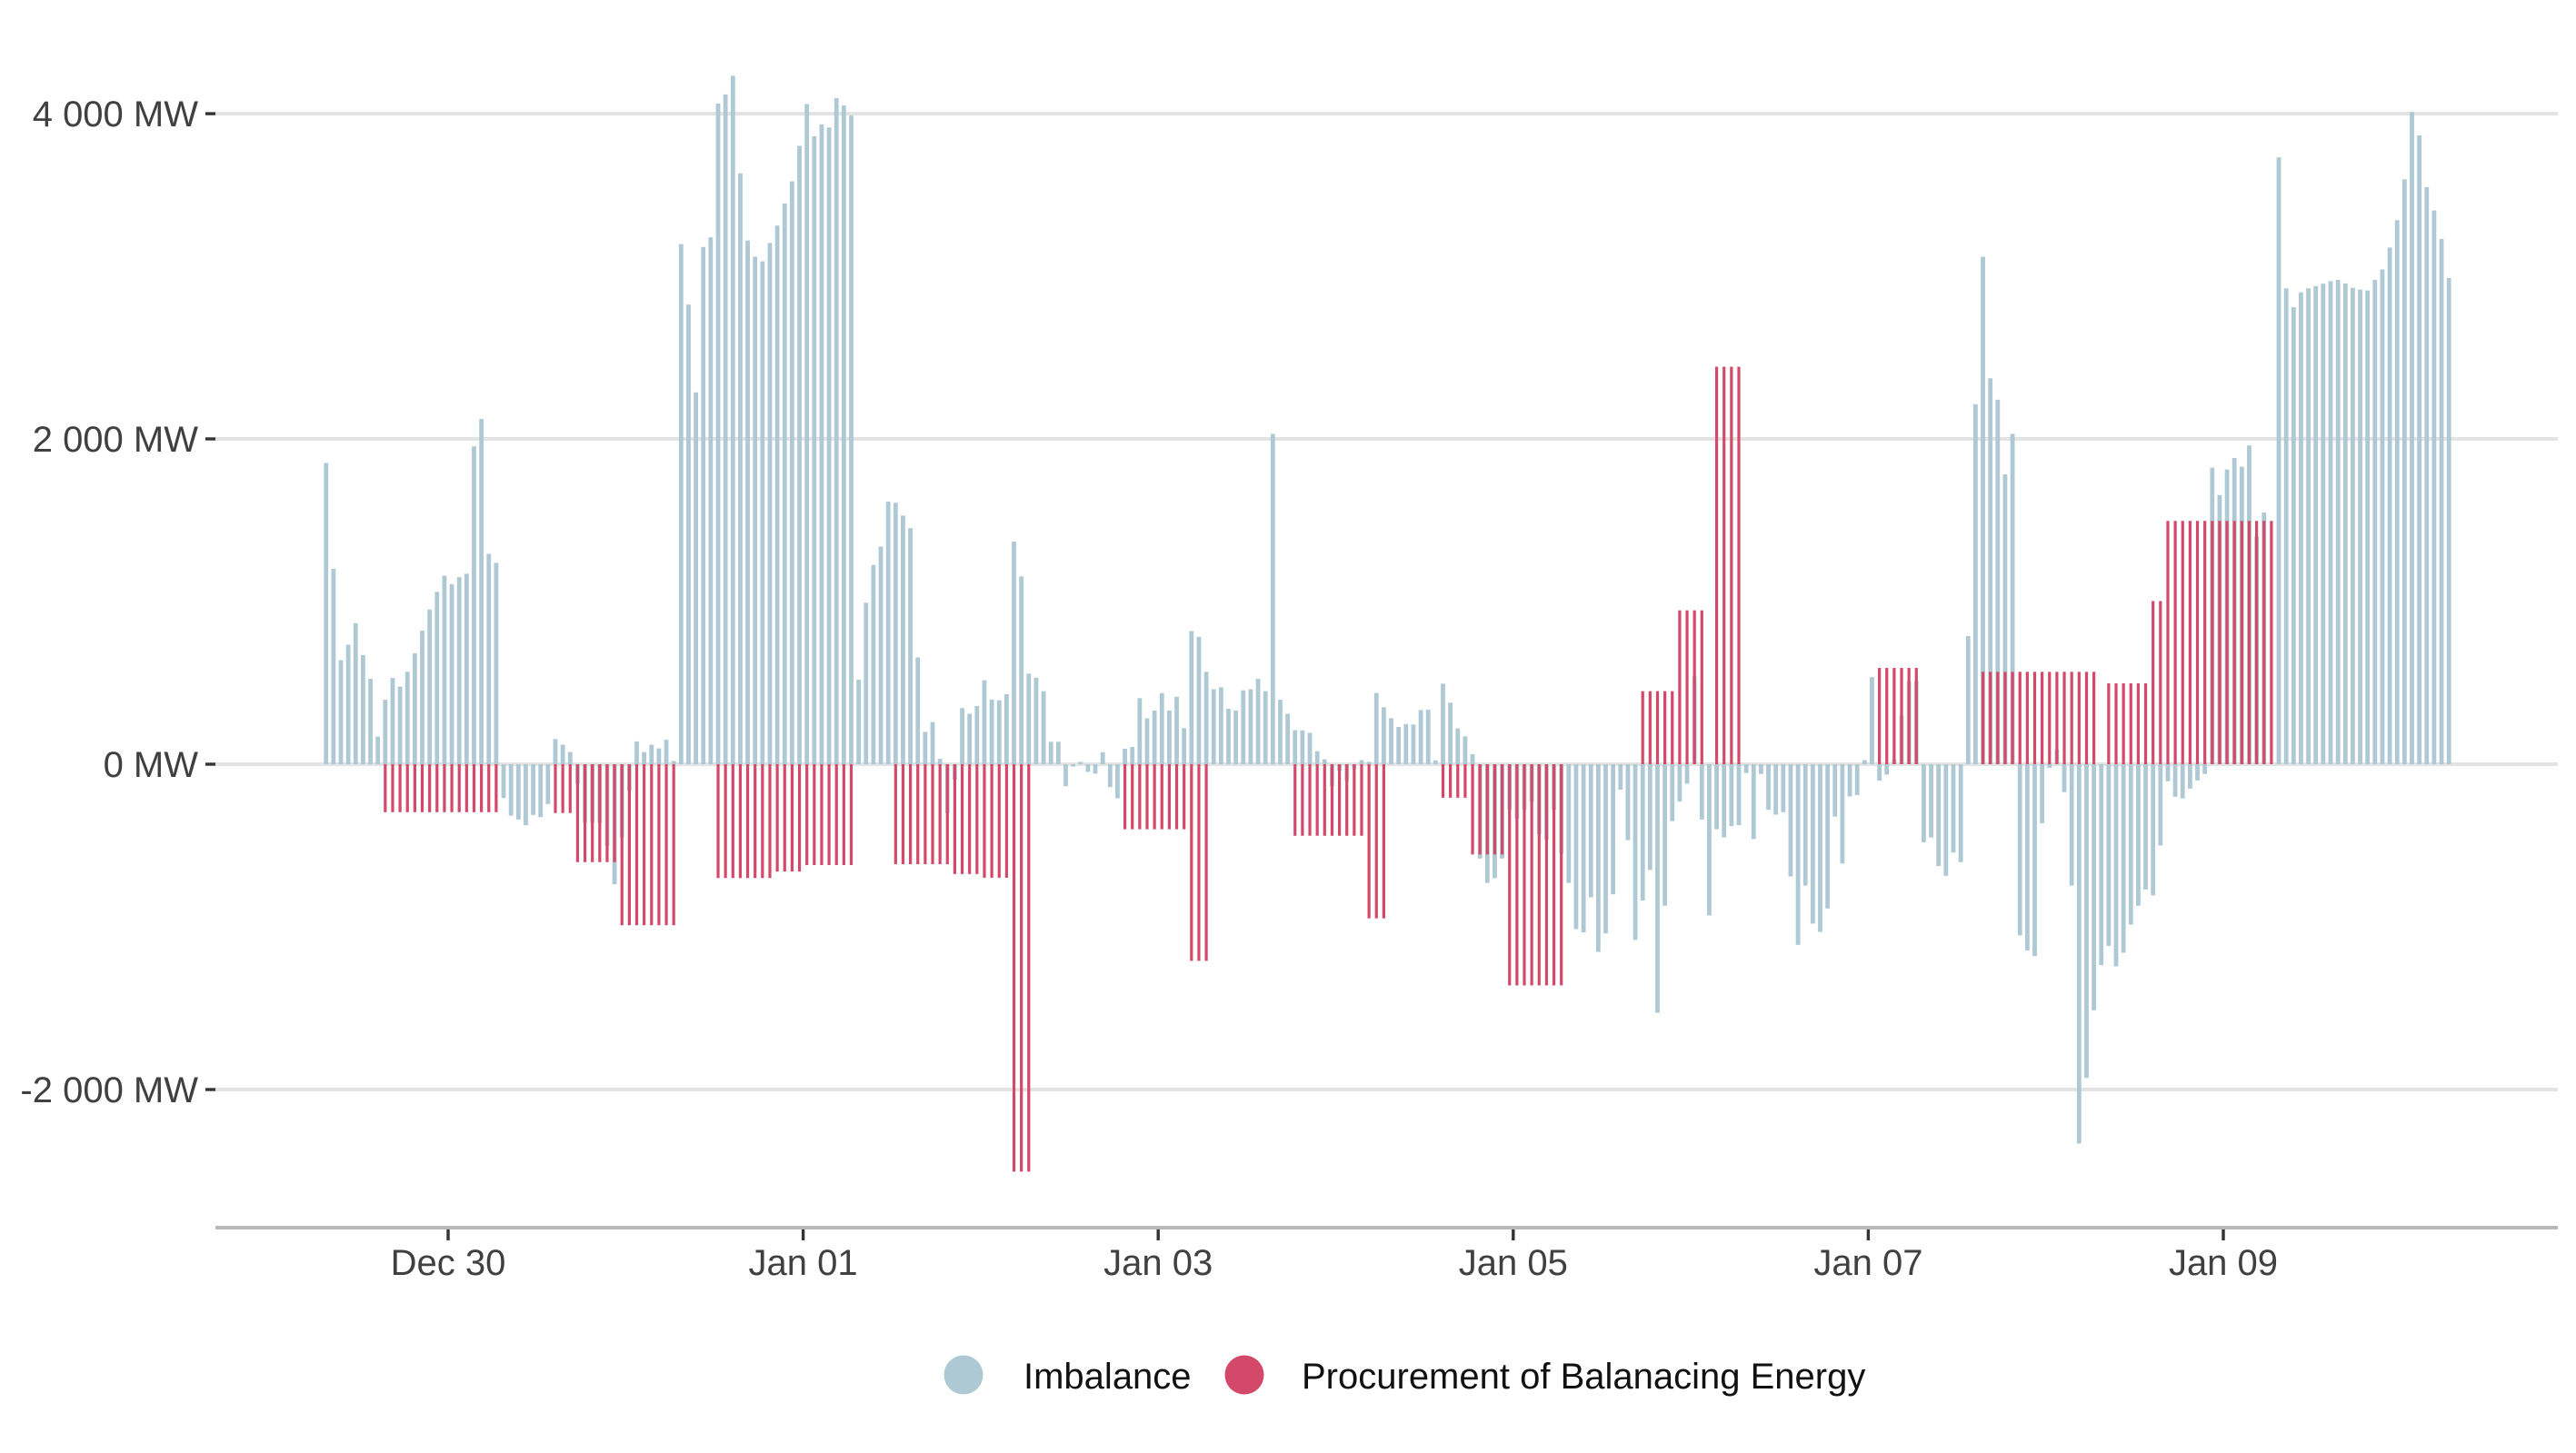 The height and width of the screenshot is (1453, 2576). Describe the element at coordinates (2223, 1263) in the screenshot. I see `svg-text: Jan 09` at that location.